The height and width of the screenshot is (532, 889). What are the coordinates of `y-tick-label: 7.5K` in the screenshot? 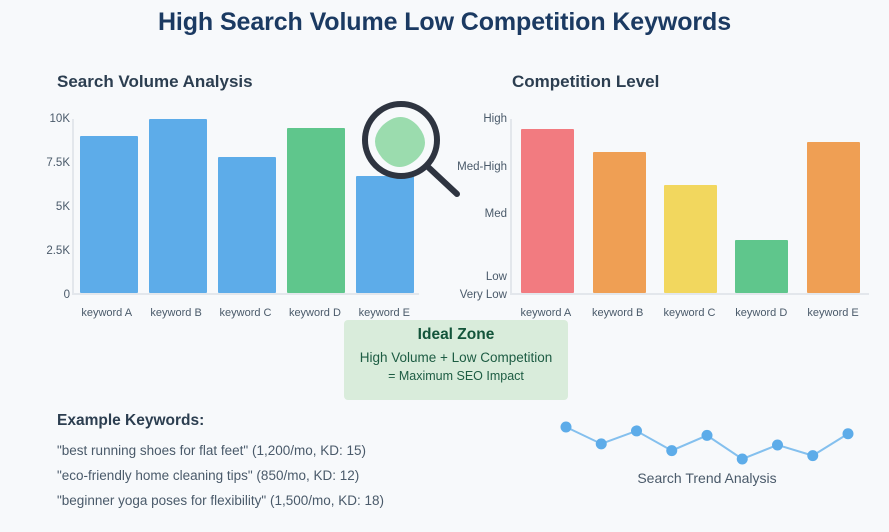 It's located at (58, 163).